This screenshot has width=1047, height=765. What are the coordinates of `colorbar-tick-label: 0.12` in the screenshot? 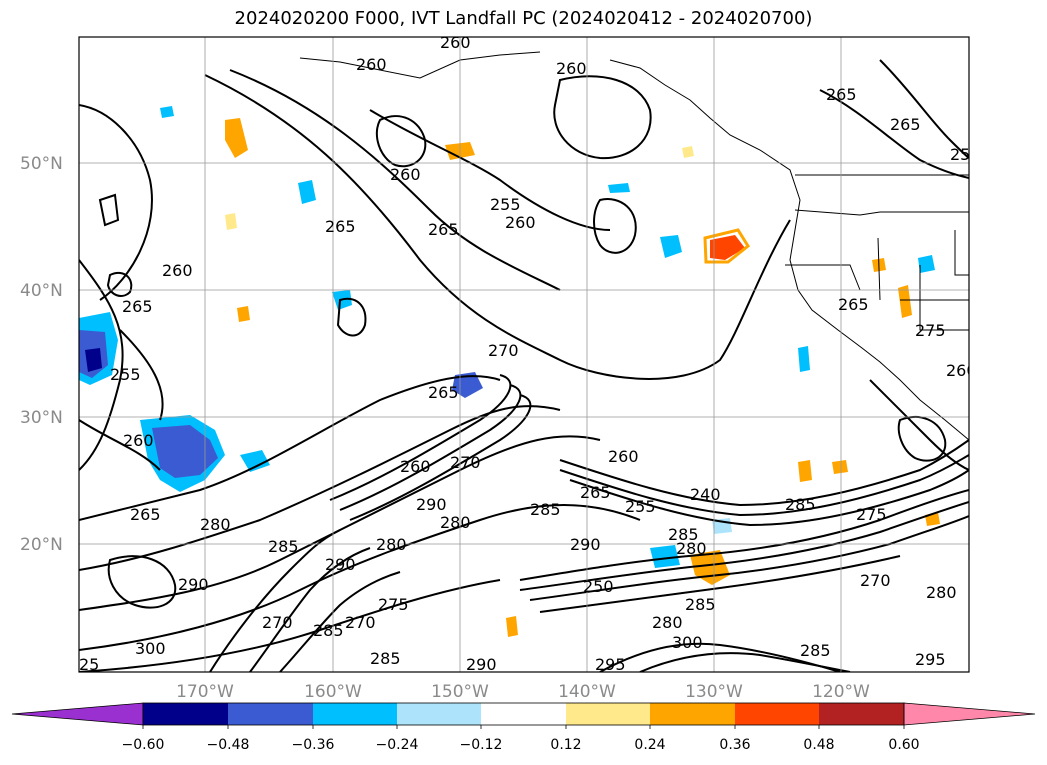 It's located at (565, 745).